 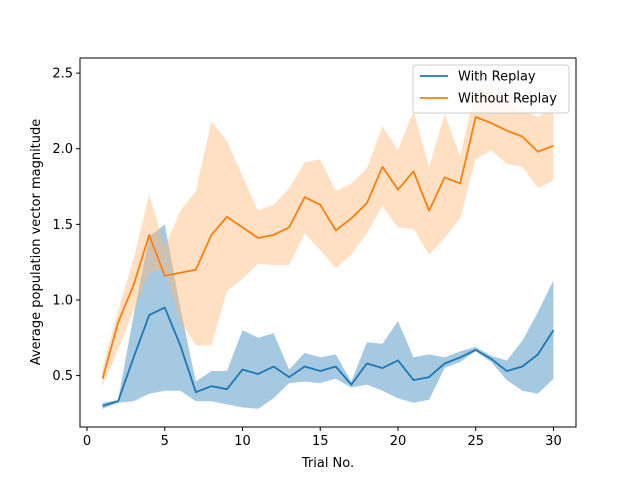 I want to click on y-axis-ticks: 0.5 1.0 1.5 2.0 2.5, so click(x=66, y=225).